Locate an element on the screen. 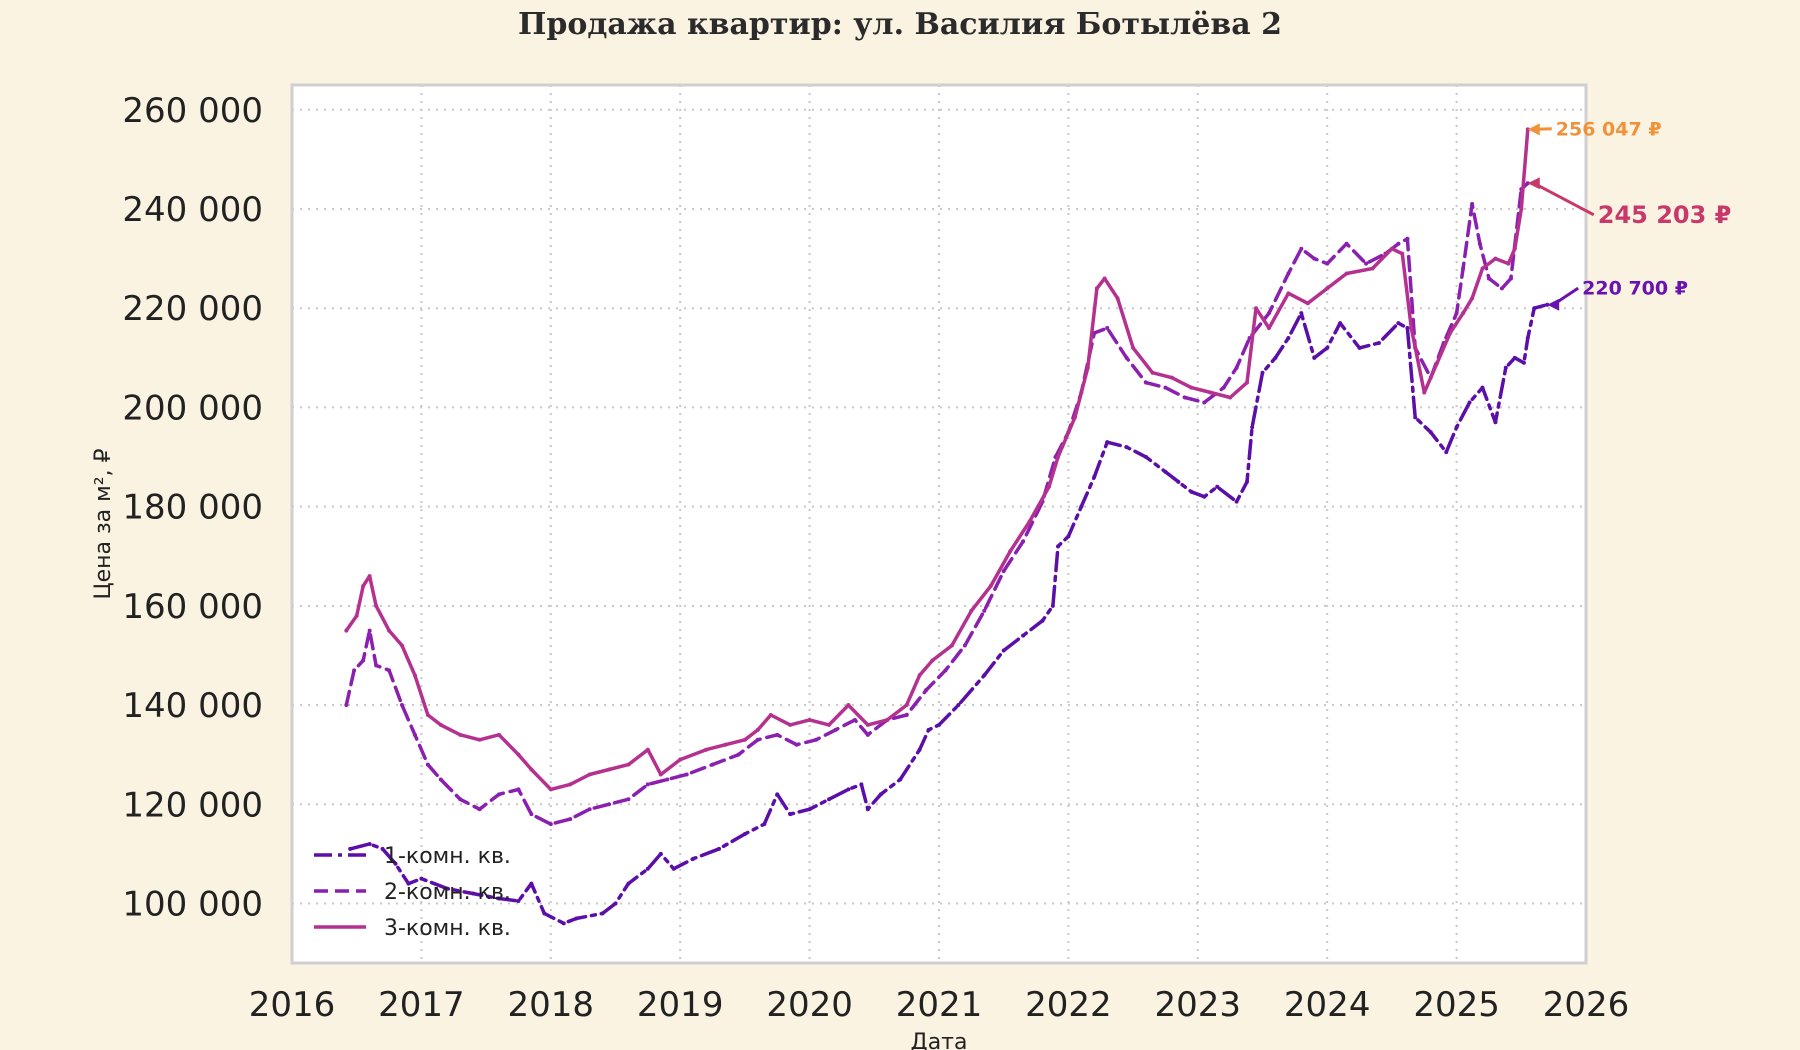 The height and width of the screenshot is (1050, 1800). chart-title: Продажа квартир: ул. Василия Ботылёва 2 is located at coordinates (900, 24).